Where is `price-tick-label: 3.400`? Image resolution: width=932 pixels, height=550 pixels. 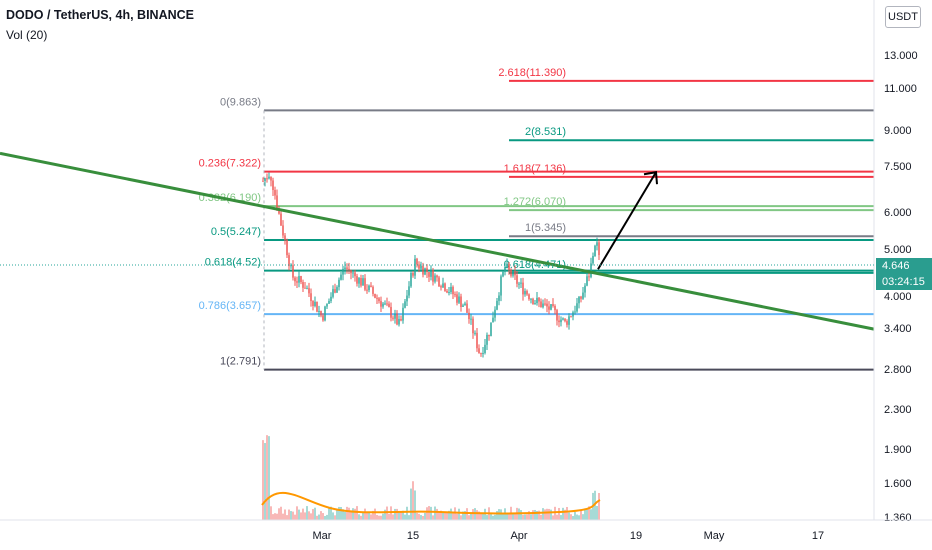
price-tick-label: 3.400 is located at coordinates (898, 329).